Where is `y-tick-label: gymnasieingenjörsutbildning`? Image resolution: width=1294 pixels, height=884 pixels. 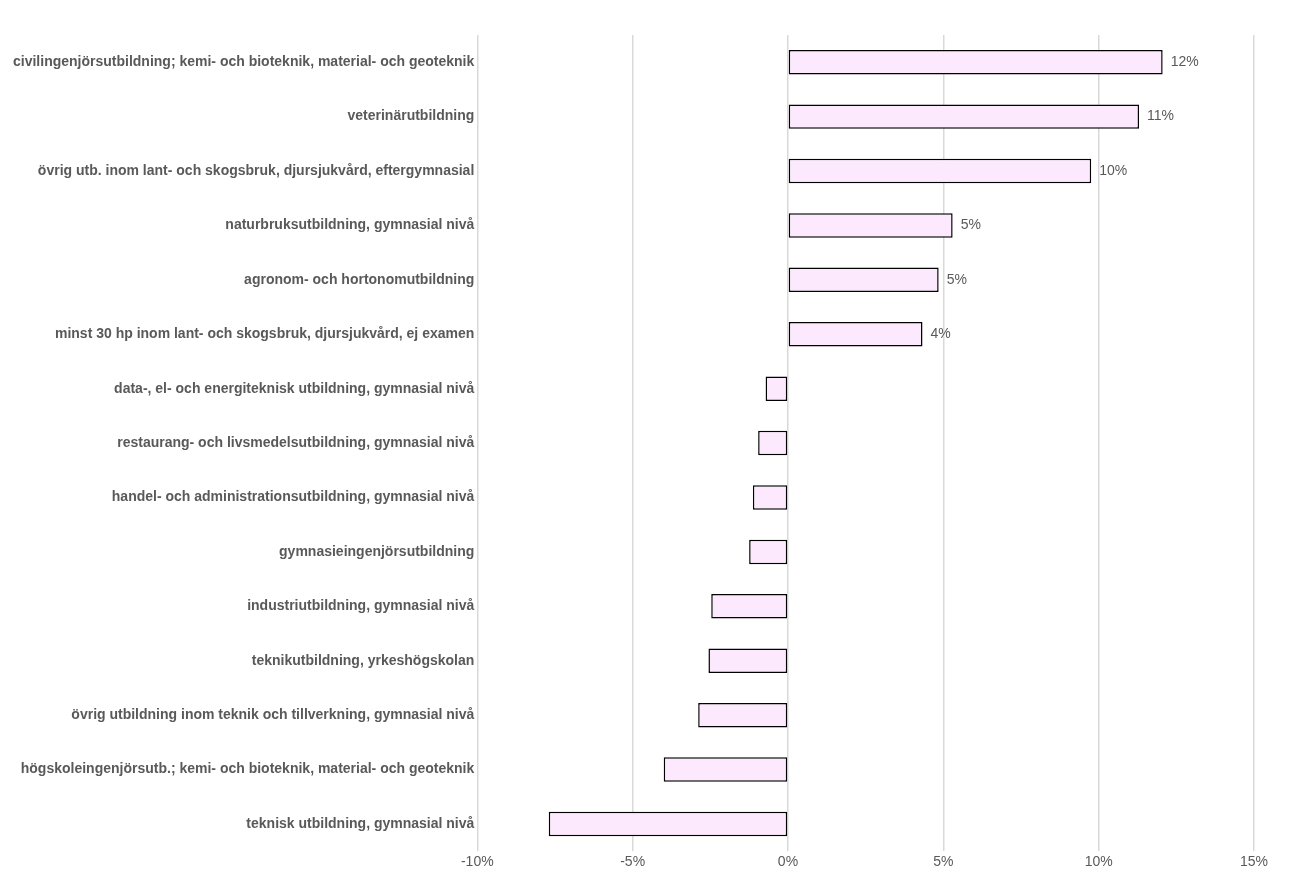 y-tick-label: gymnasieingenjörsutbildning is located at coordinates (377, 550).